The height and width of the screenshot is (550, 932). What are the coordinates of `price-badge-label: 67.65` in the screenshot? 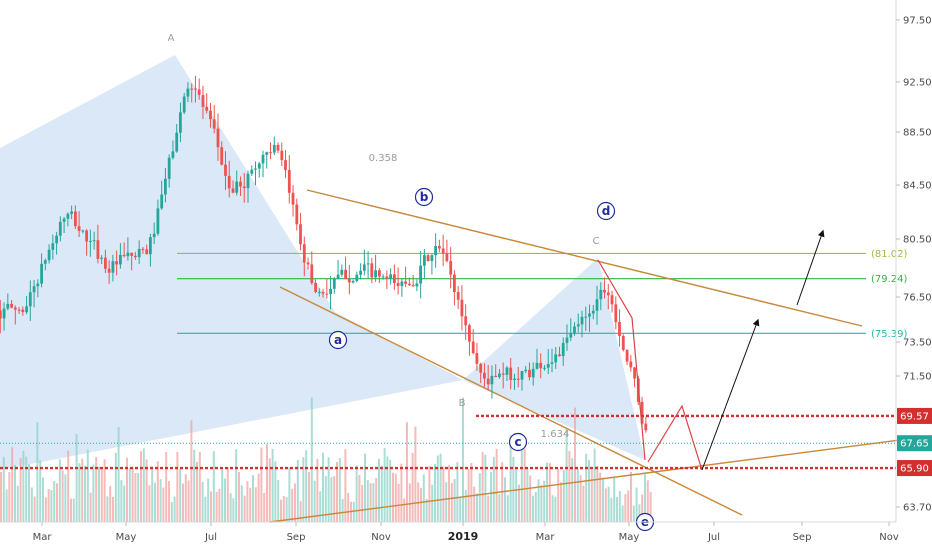 It's located at (914, 444).